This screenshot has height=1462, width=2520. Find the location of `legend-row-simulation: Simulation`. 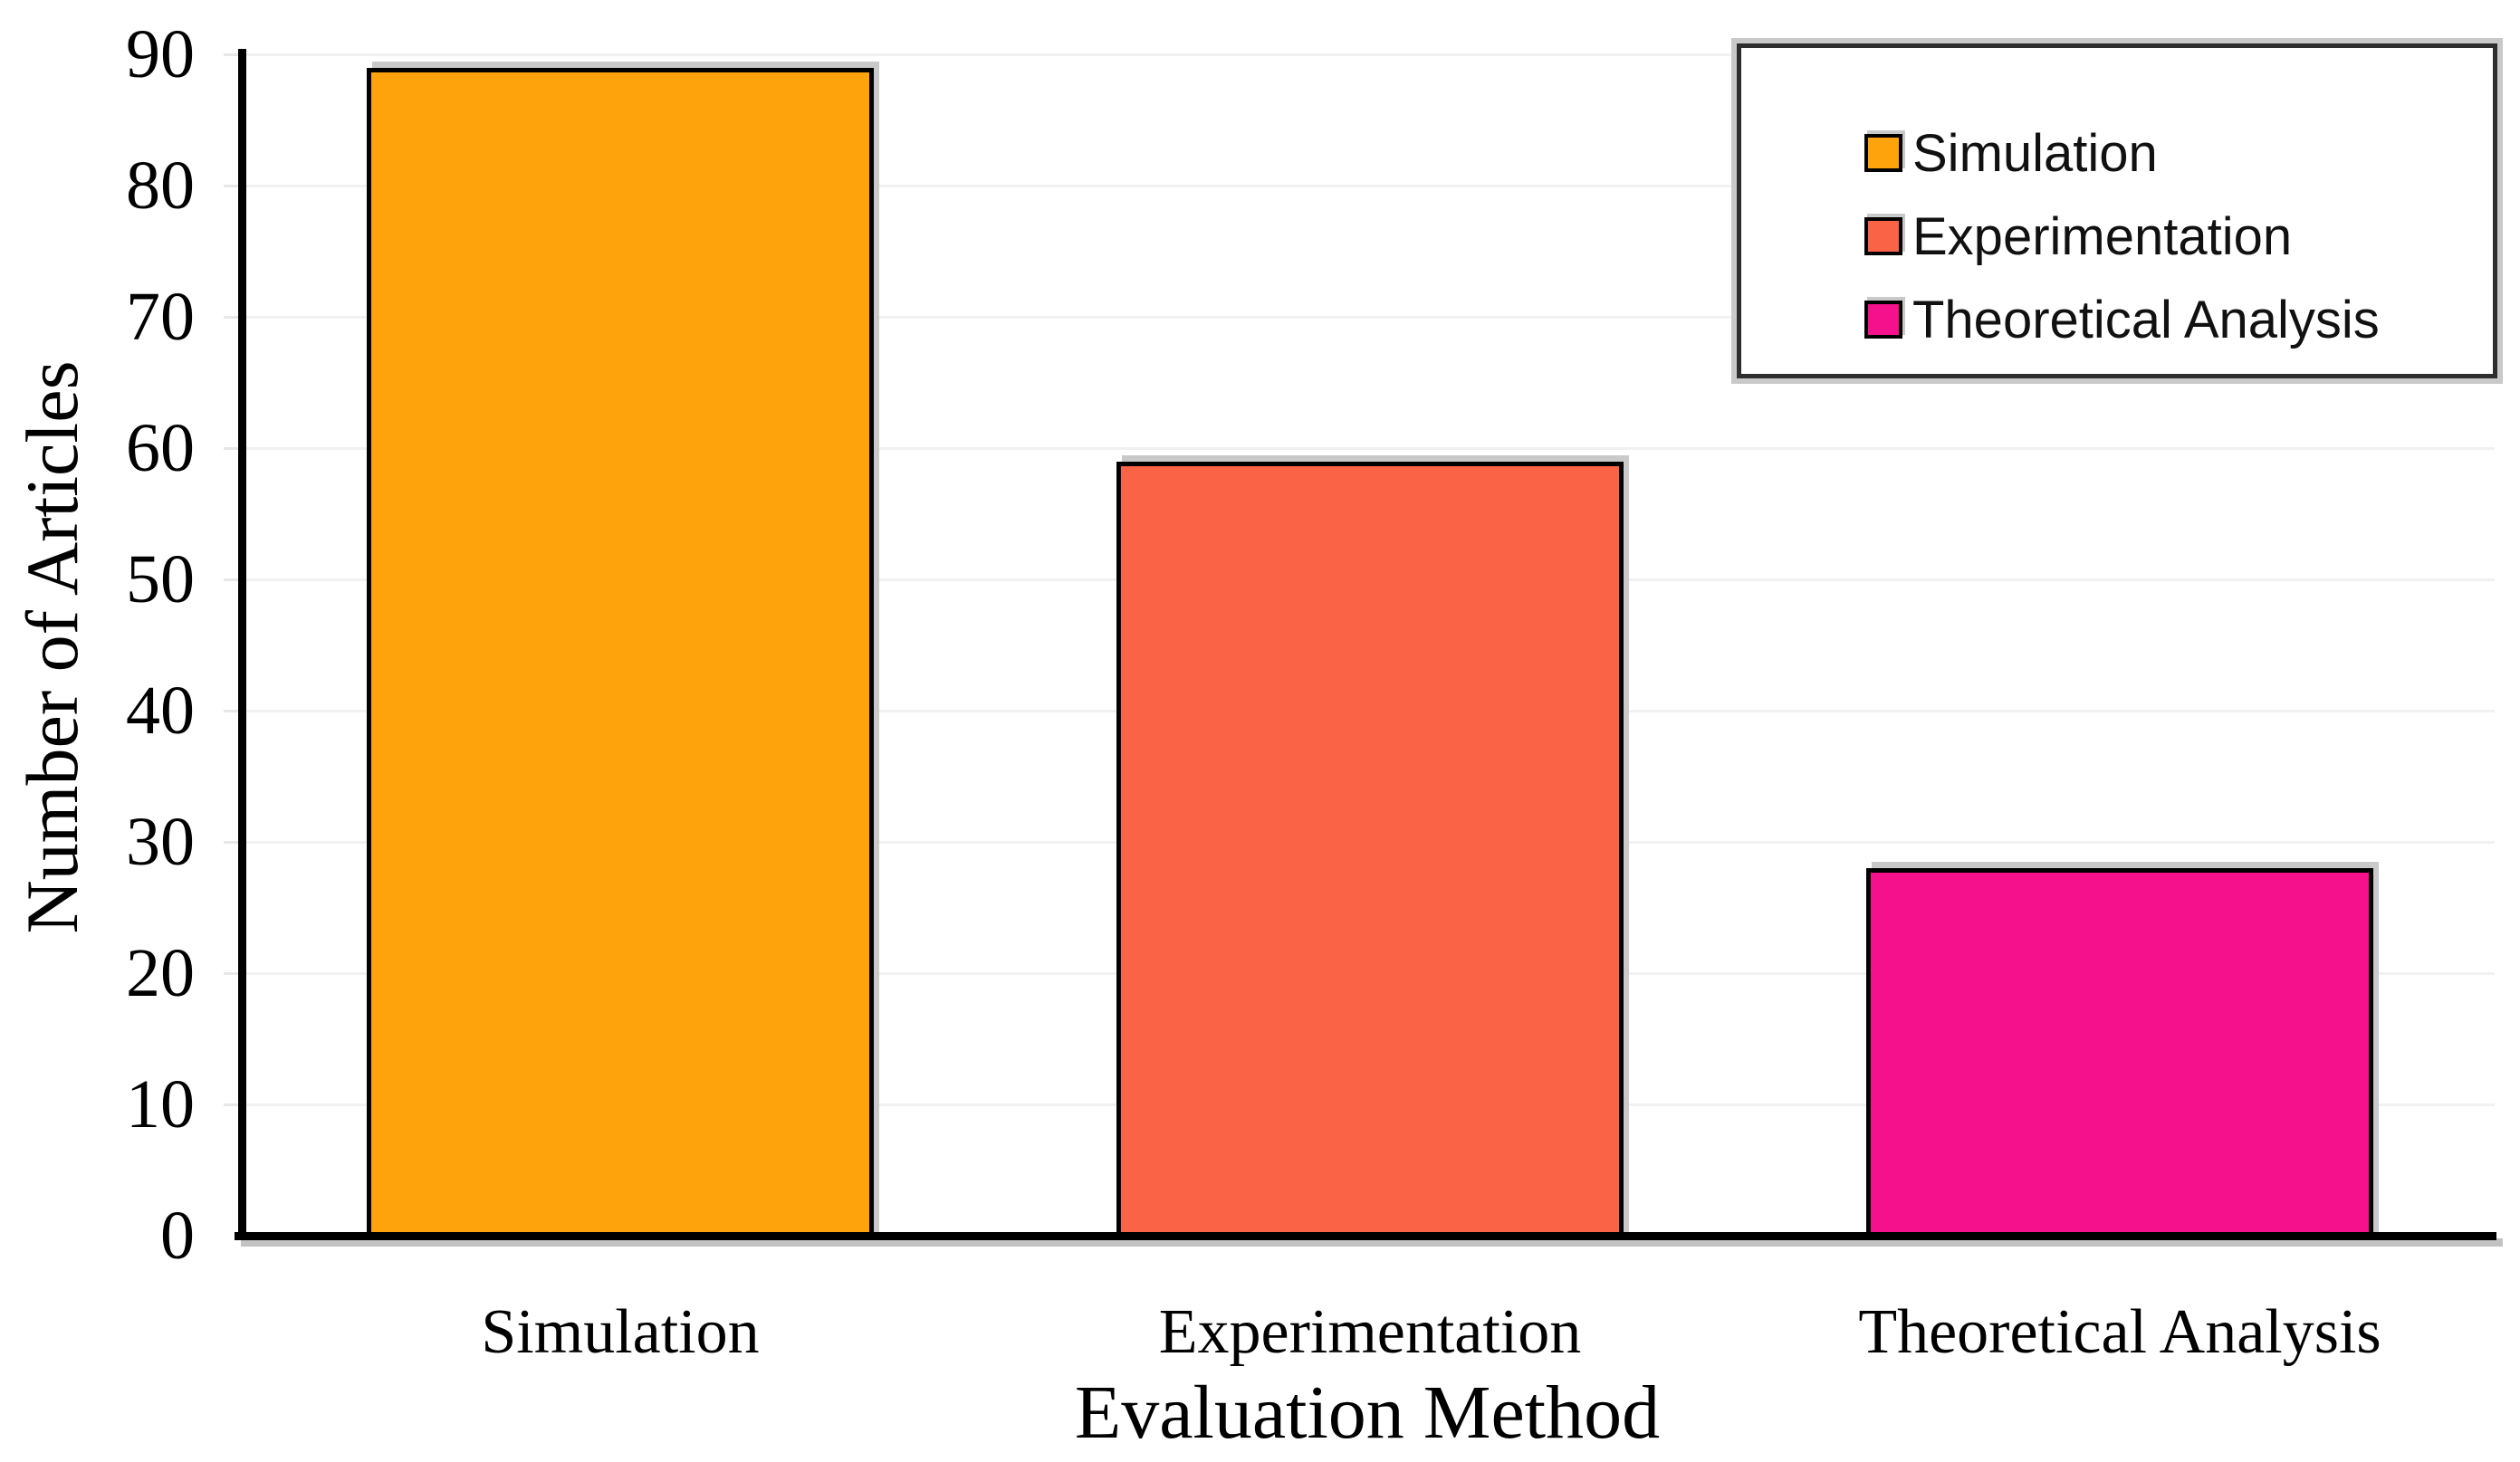

legend-row-simulation: Simulation is located at coordinates (2179, 153).